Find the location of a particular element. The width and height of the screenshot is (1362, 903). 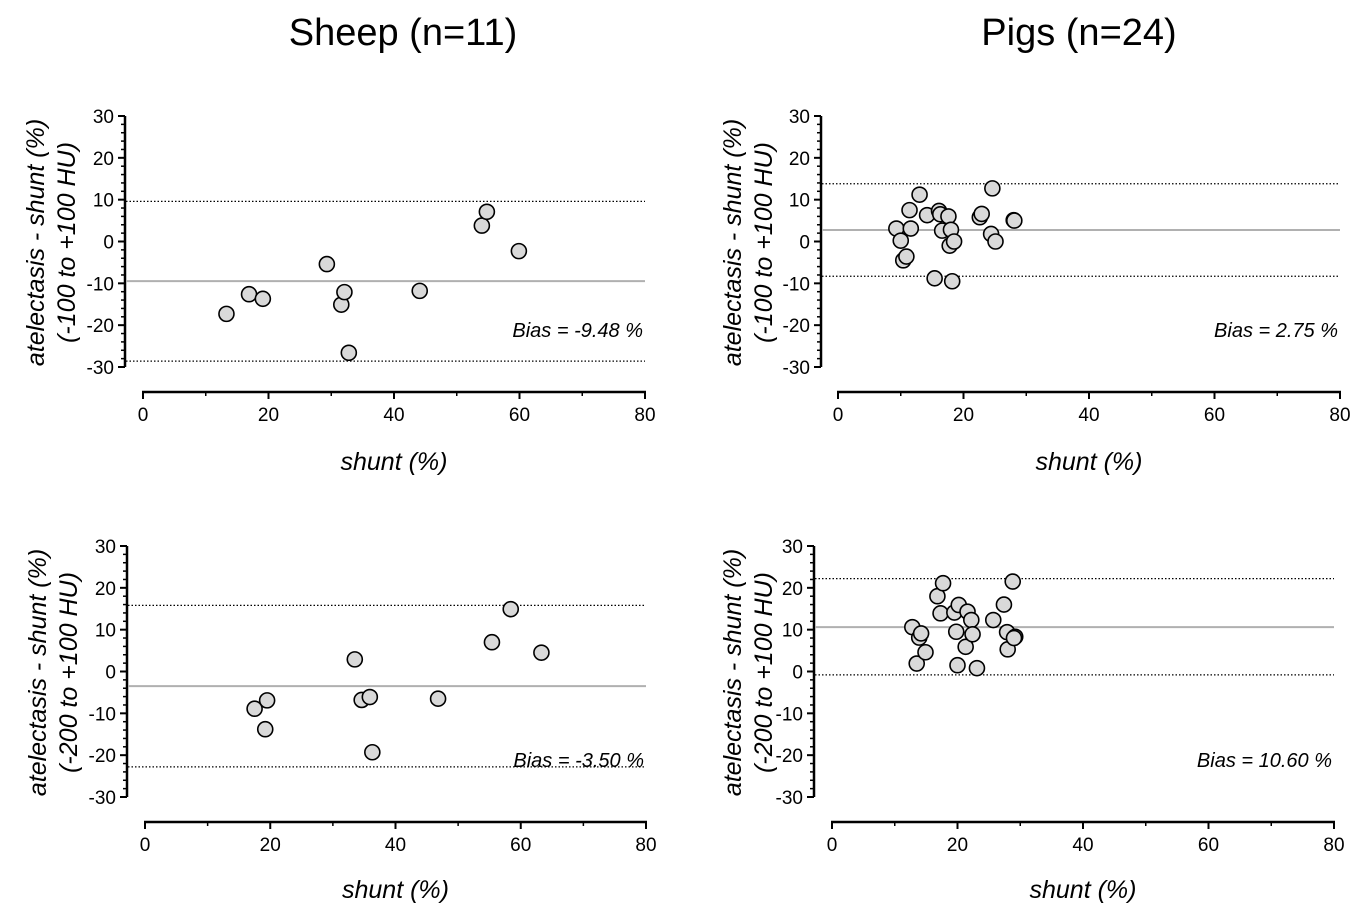

bias-annotation: Bias = 2.75 % is located at coordinates (1276, 331).